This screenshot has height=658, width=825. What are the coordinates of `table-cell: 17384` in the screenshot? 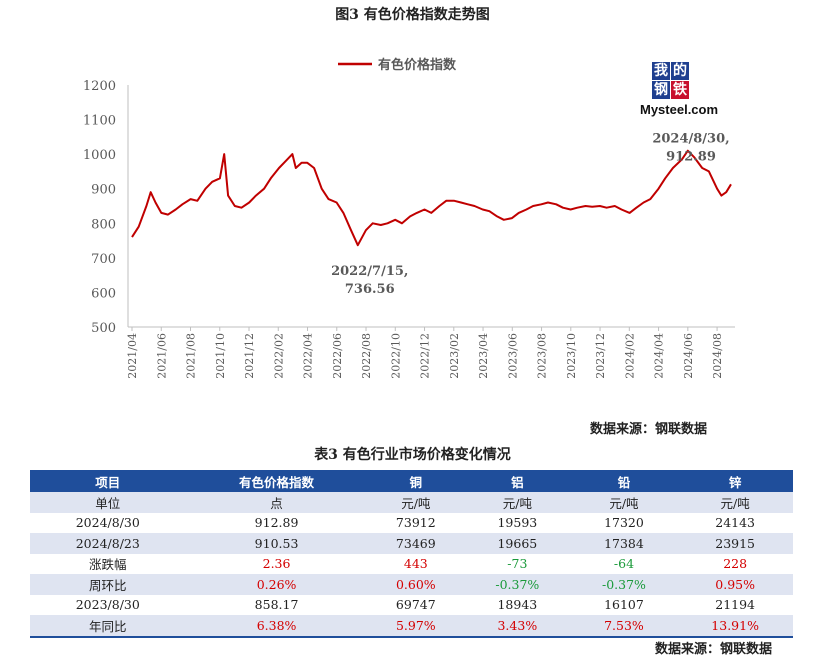 It's located at (624, 543).